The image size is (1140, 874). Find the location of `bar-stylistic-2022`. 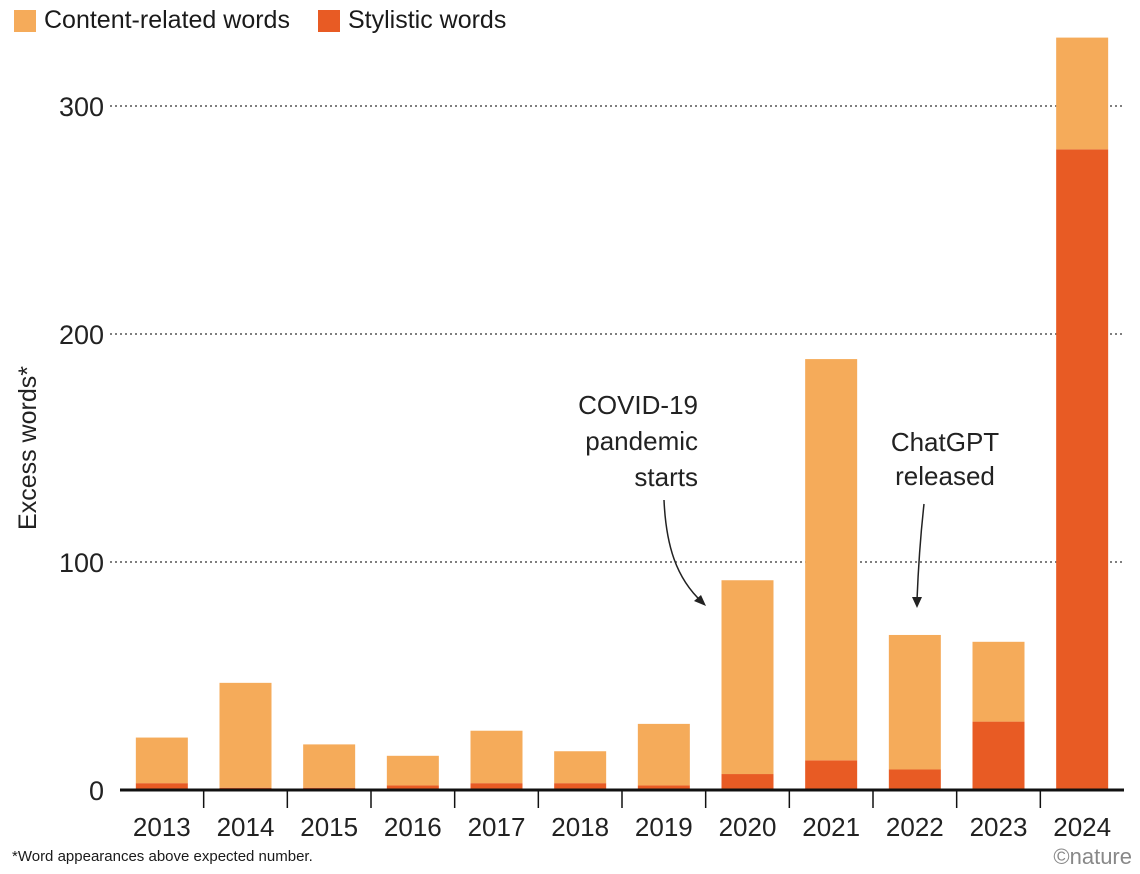

bar-stylistic-2022 is located at coordinates (914, 779).